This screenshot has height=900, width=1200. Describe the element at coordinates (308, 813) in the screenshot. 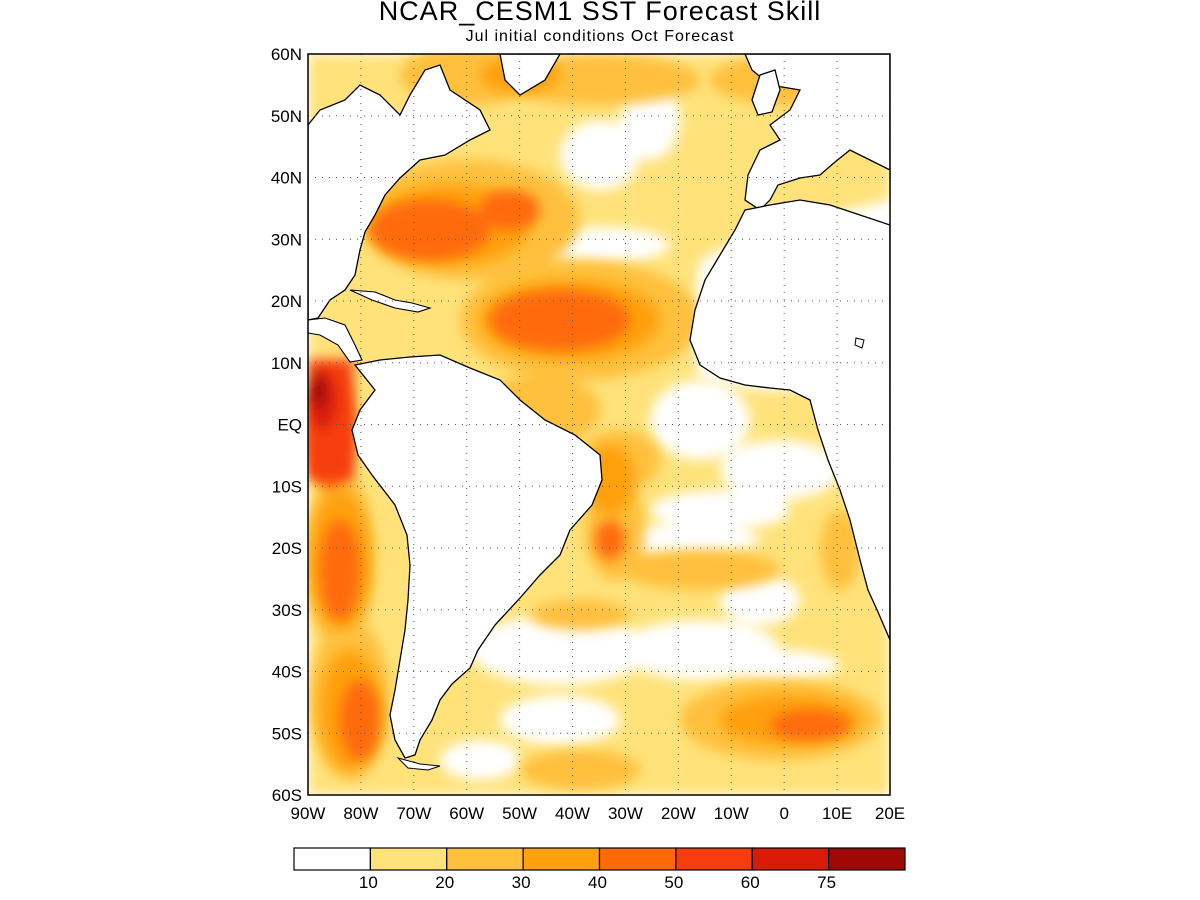

I see `lon-tick-label: 90W` at that location.